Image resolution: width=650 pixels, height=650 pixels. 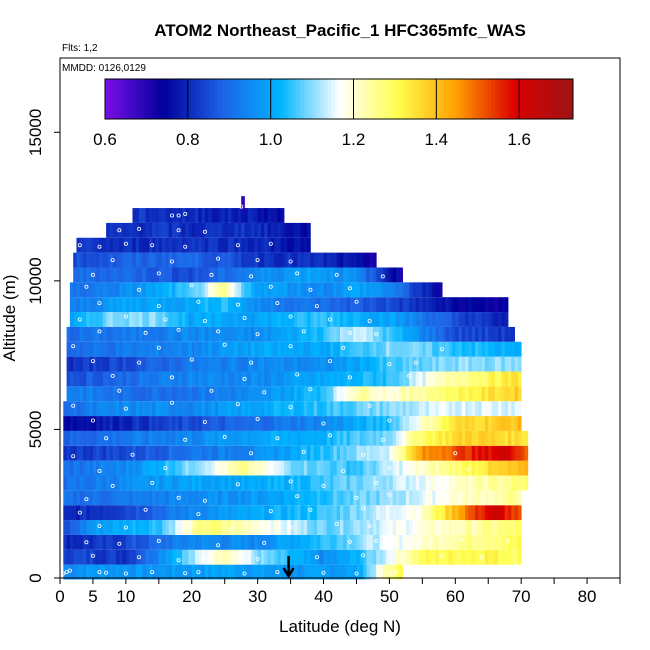 I want to click on colorbar-tick-label: 1.6, so click(x=519, y=139).